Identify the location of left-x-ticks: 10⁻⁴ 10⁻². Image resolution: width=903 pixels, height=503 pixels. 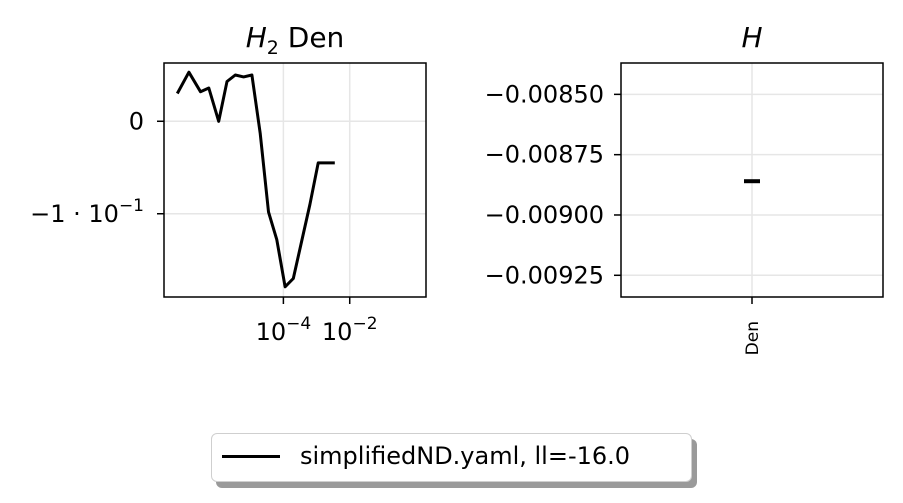
(317, 321).